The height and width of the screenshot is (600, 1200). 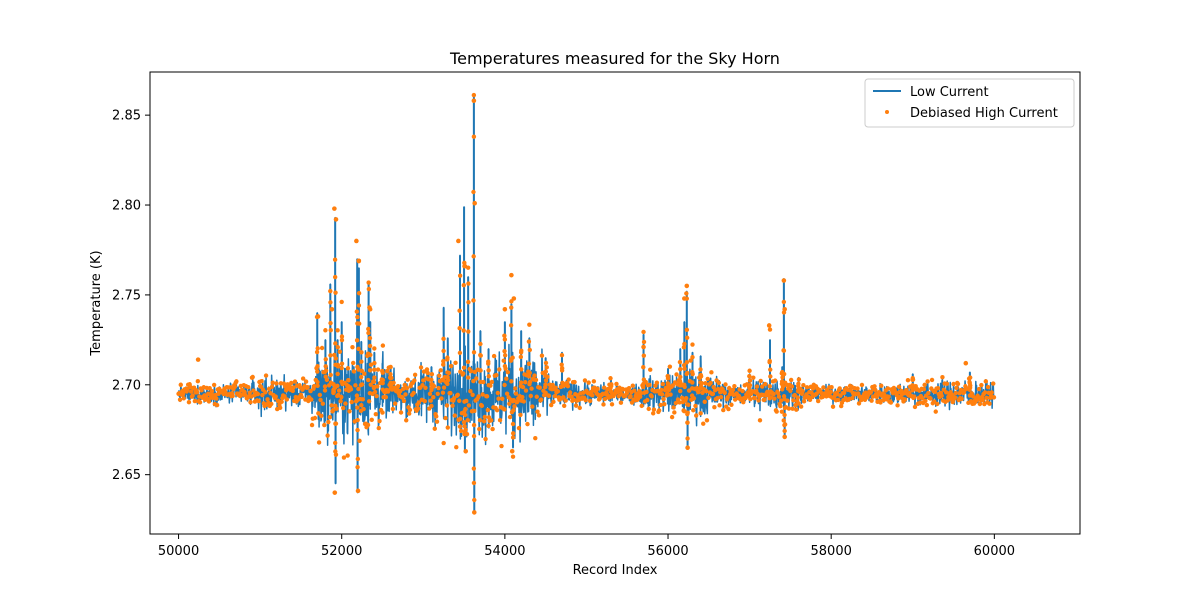 I want to click on y-axis-label: Temperature (K), so click(x=96, y=303).